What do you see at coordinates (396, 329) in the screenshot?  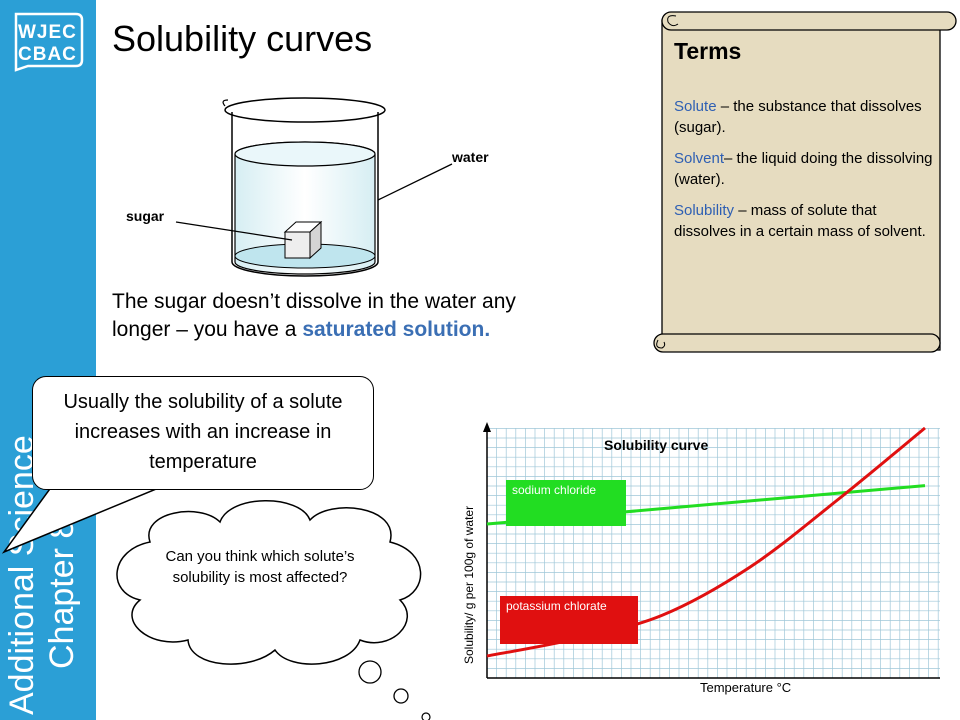 I see `saturated-term: saturated solution.` at bounding box center [396, 329].